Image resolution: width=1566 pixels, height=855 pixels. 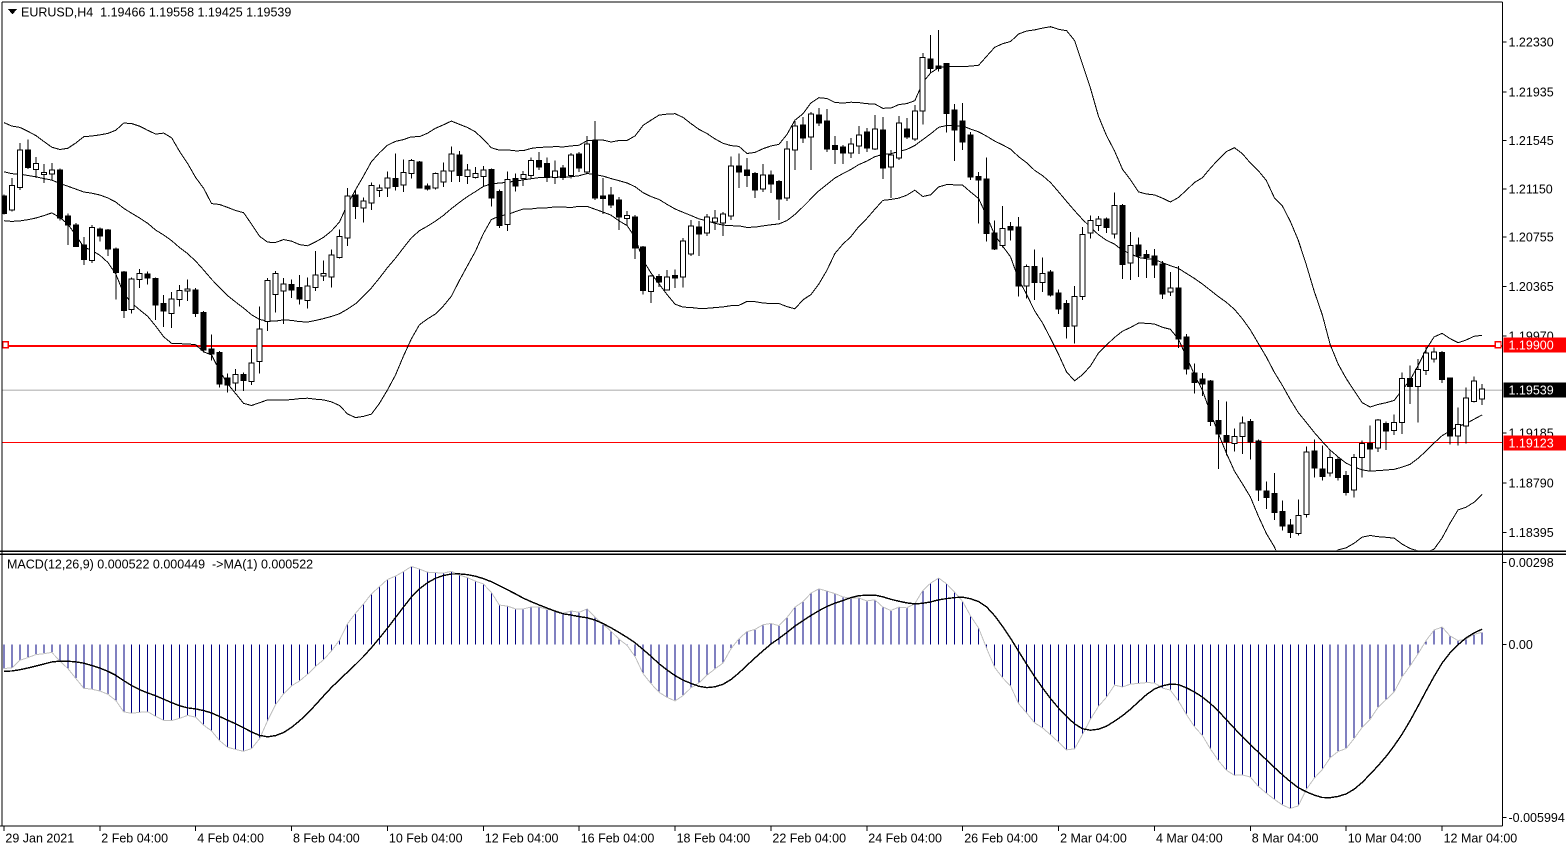 I want to click on svg-text: 8 Feb 04:00, so click(x=326, y=839).